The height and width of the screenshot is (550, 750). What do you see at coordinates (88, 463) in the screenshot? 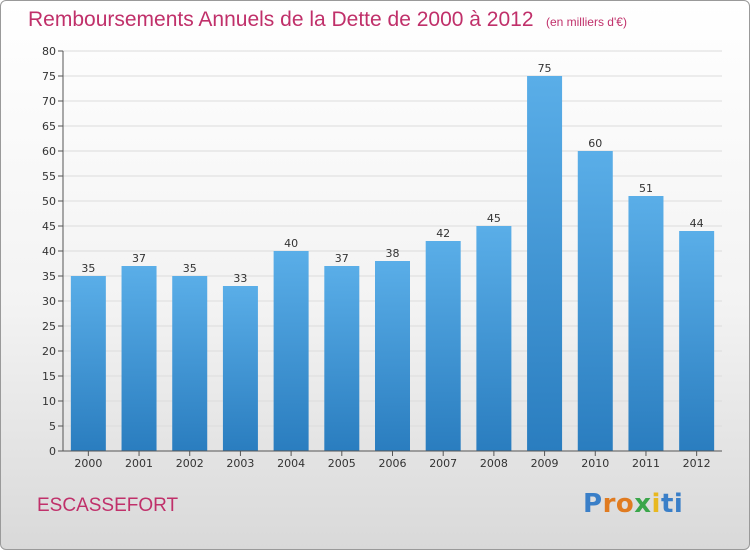
I see `x-tick-label: 2000` at bounding box center [88, 463].